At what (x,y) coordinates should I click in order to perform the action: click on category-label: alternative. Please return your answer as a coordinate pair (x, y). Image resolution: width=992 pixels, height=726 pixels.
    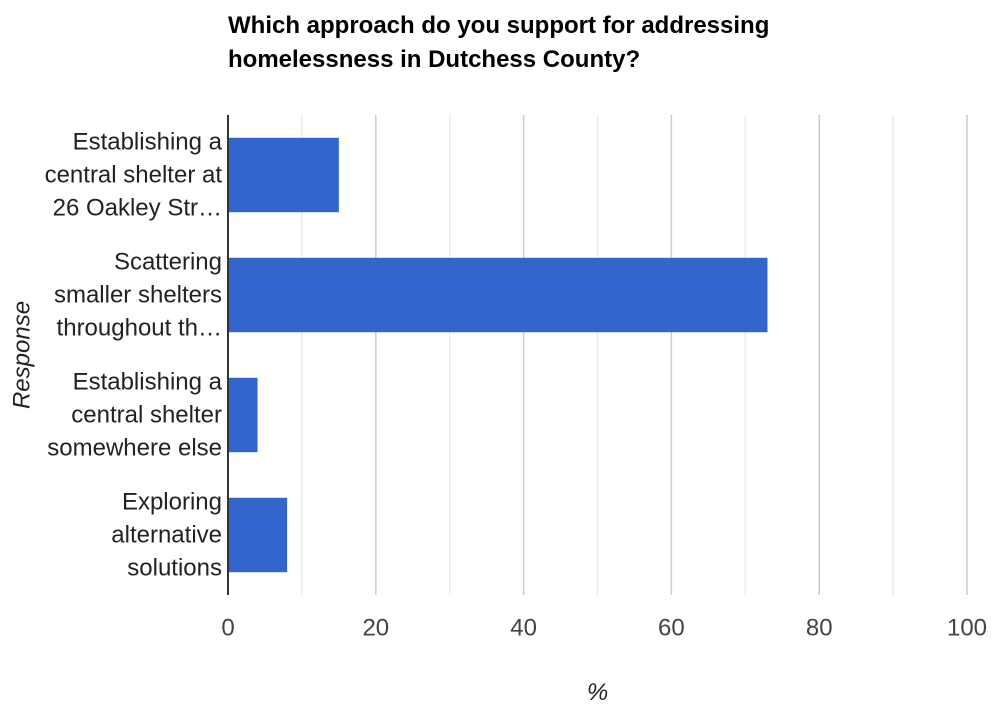
    Looking at the image, I should click on (166, 535).